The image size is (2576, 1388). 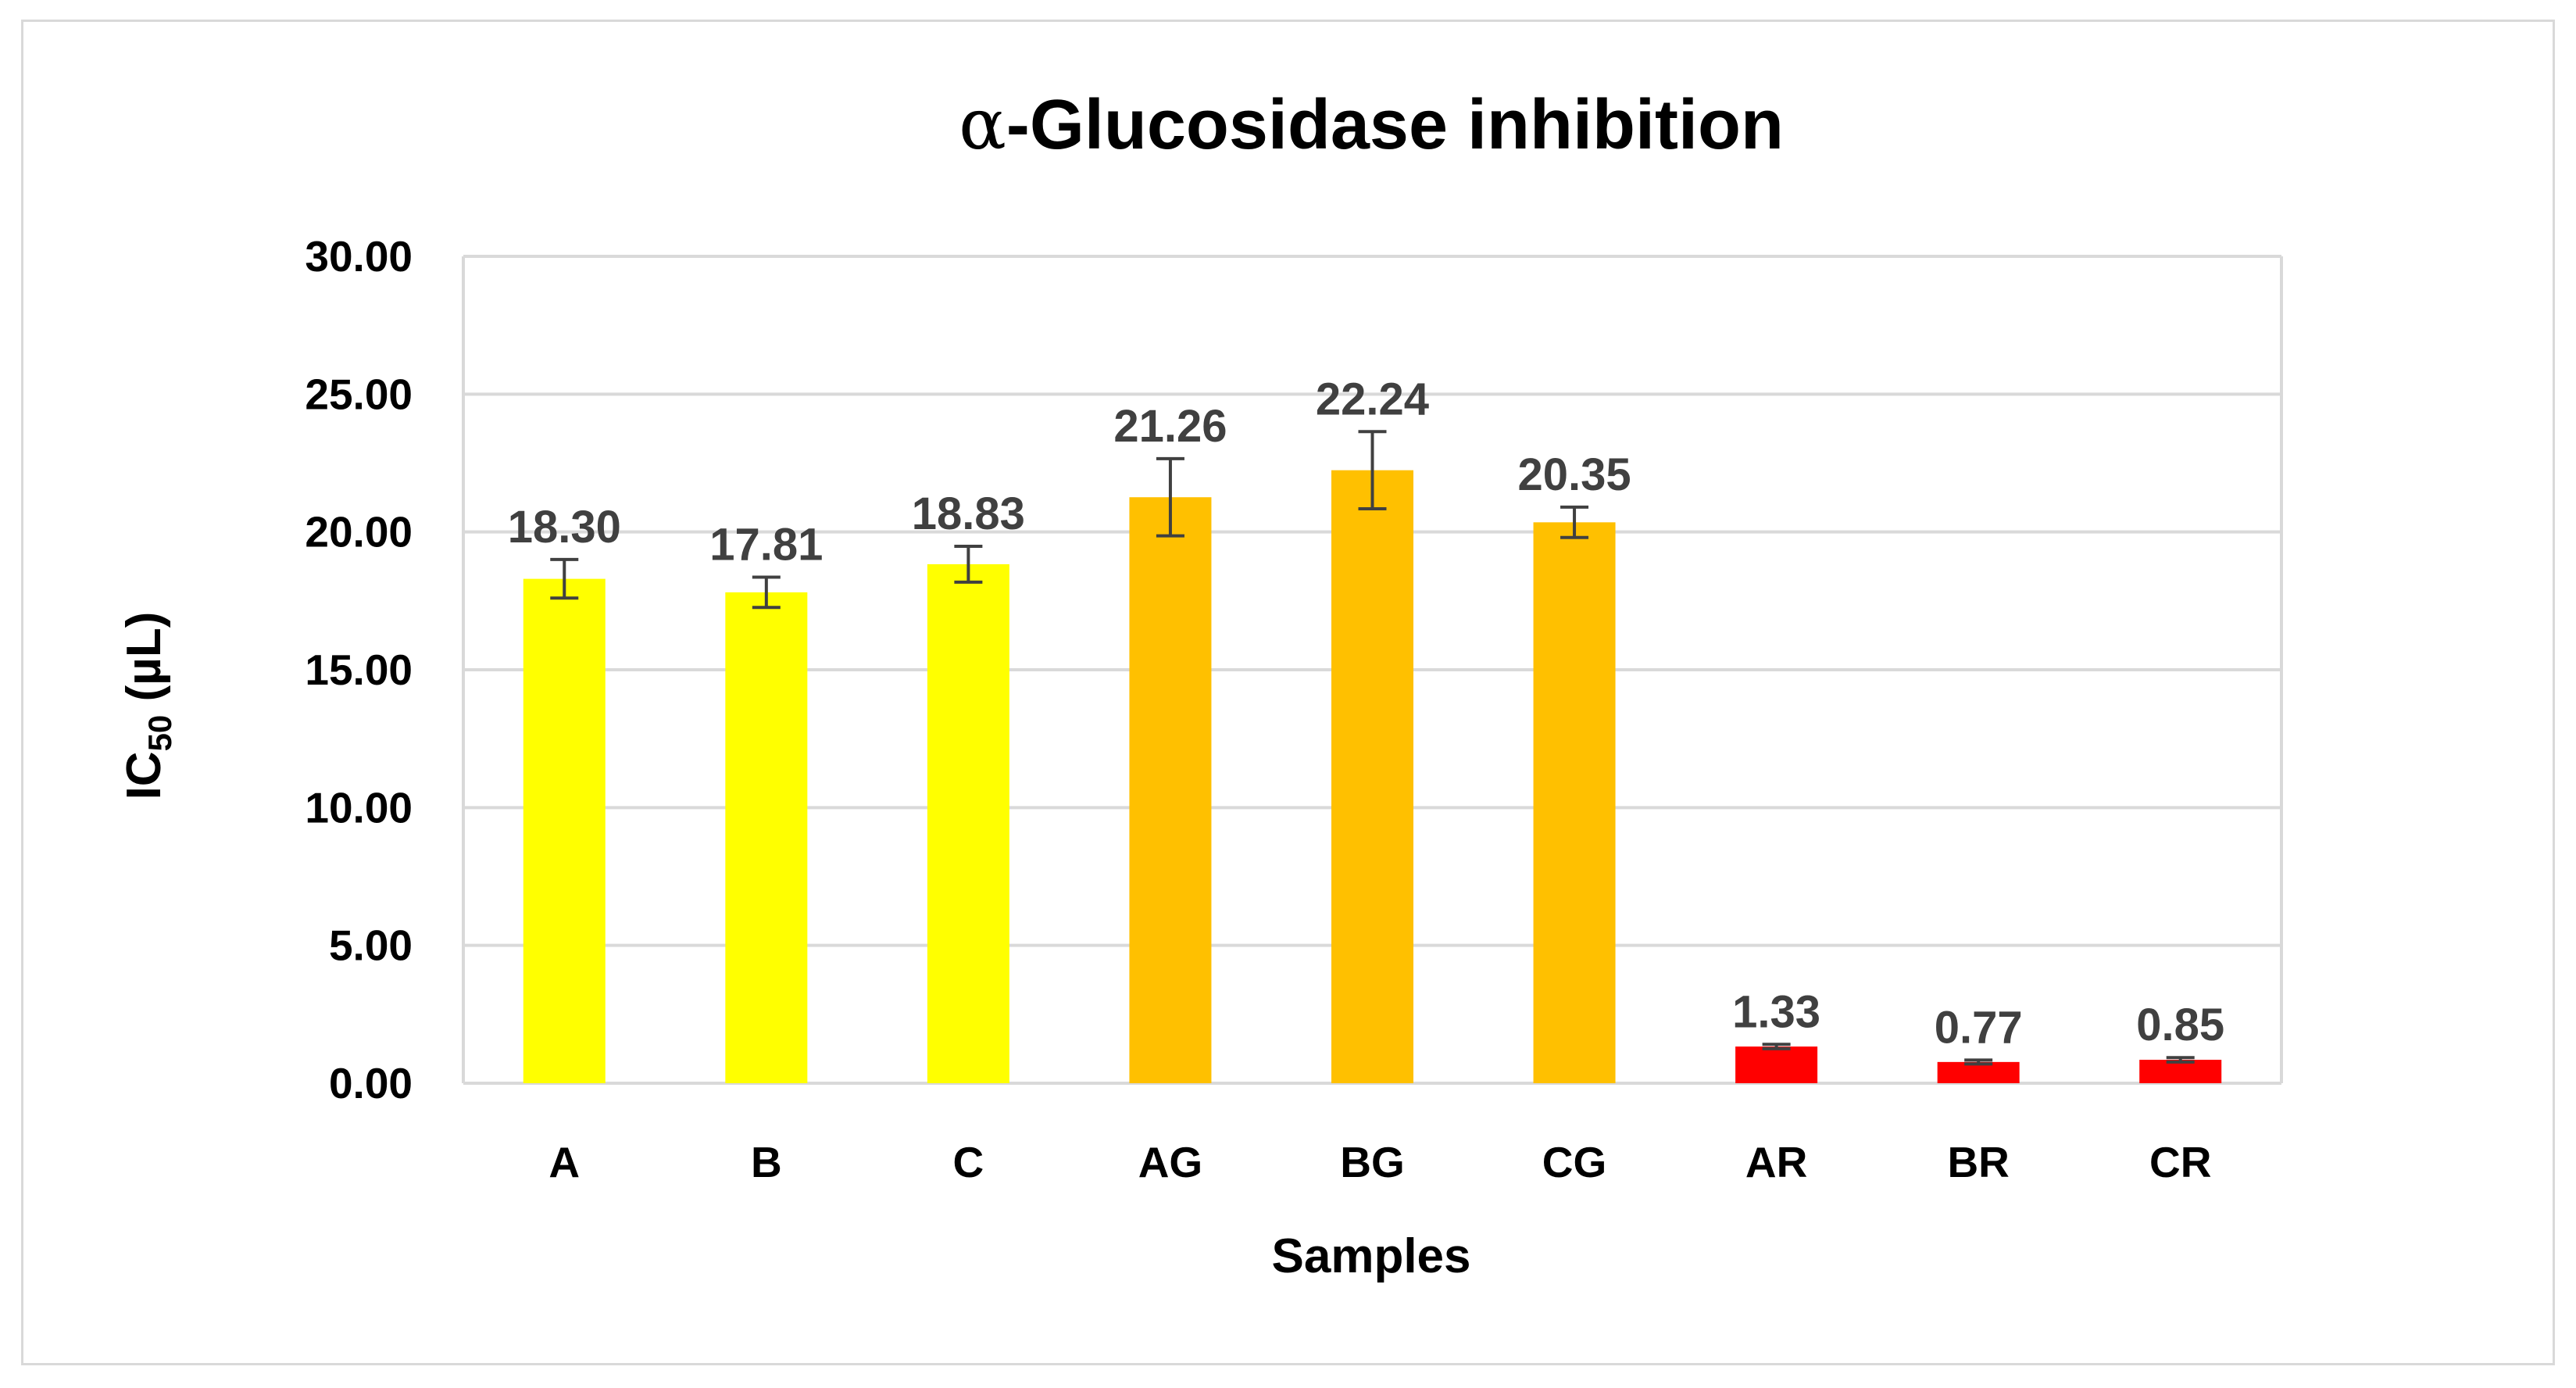 What do you see at coordinates (1776, 1012) in the screenshot?
I see `data-label-ar: 1.33` at bounding box center [1776, 1012].